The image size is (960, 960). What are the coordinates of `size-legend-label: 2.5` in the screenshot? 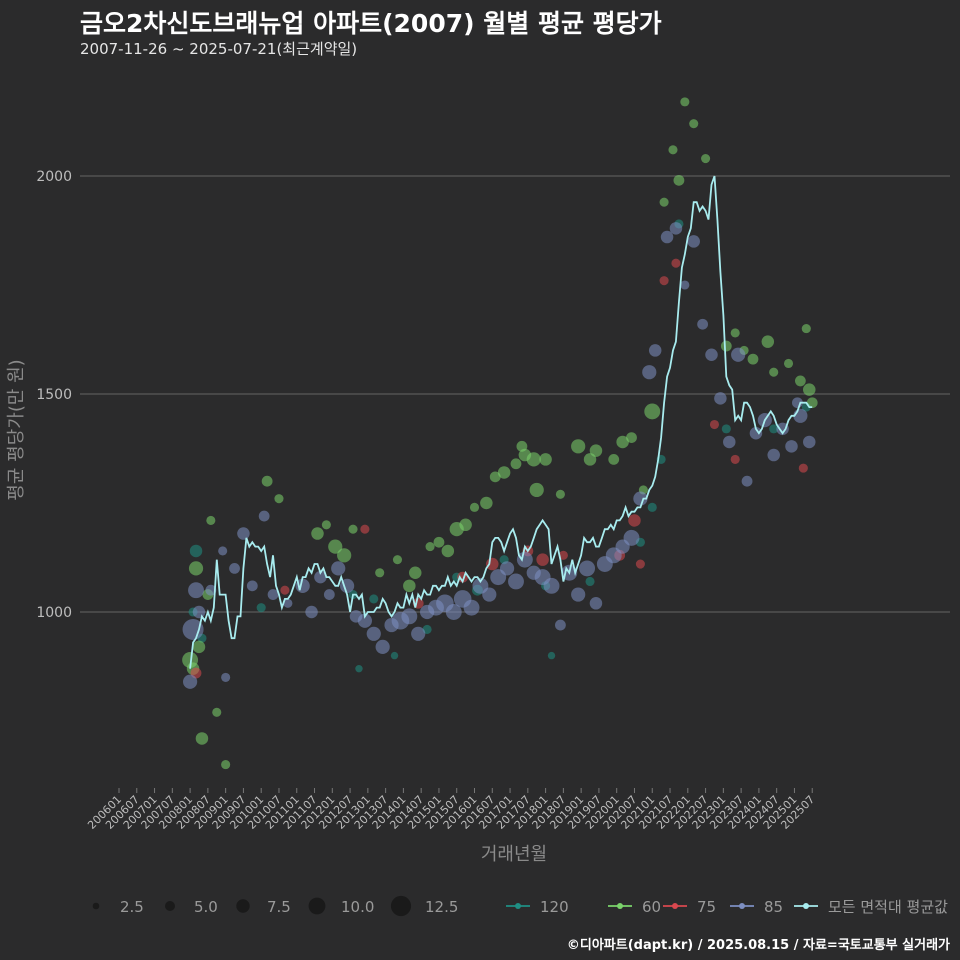 It's located at (132, 907).